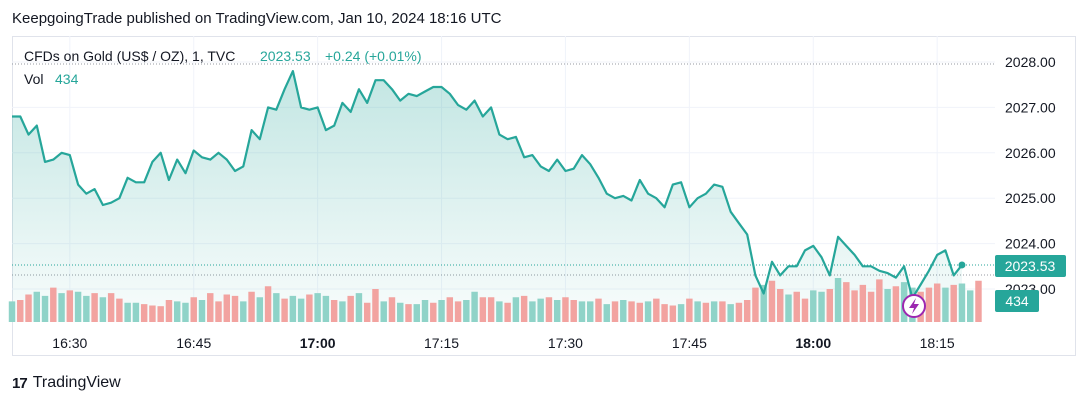 The height and width of the screenshot is (407, 1090). What do you see at coordinates (565, 343) in the screenshot?
I see `time-tick-label: 17:30` at bounding box center [565, 343].